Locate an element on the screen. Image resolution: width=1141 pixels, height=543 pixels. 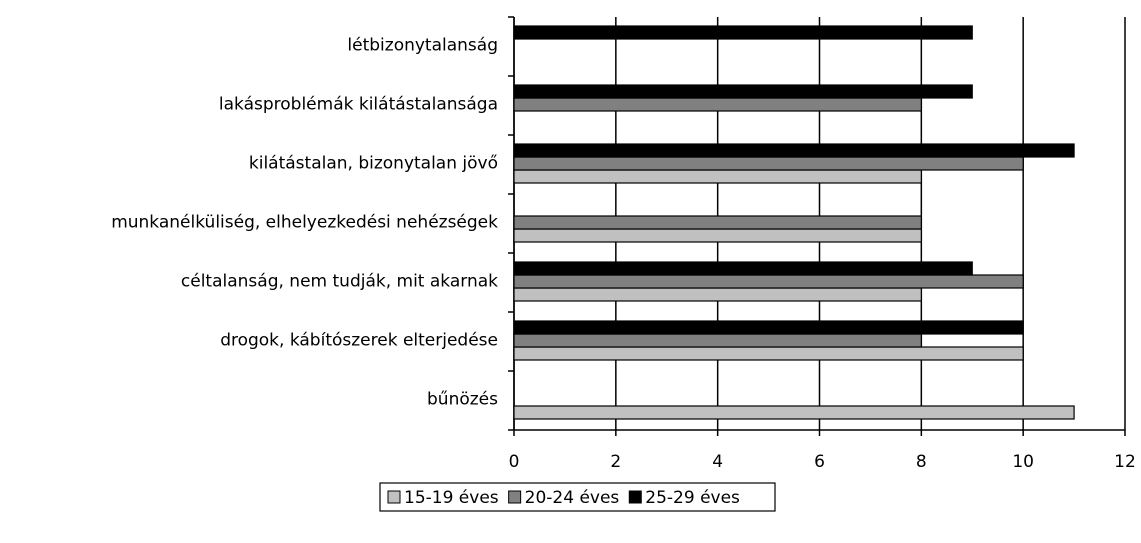
x-tick-label: 8 is located at coordinates (921, 462).